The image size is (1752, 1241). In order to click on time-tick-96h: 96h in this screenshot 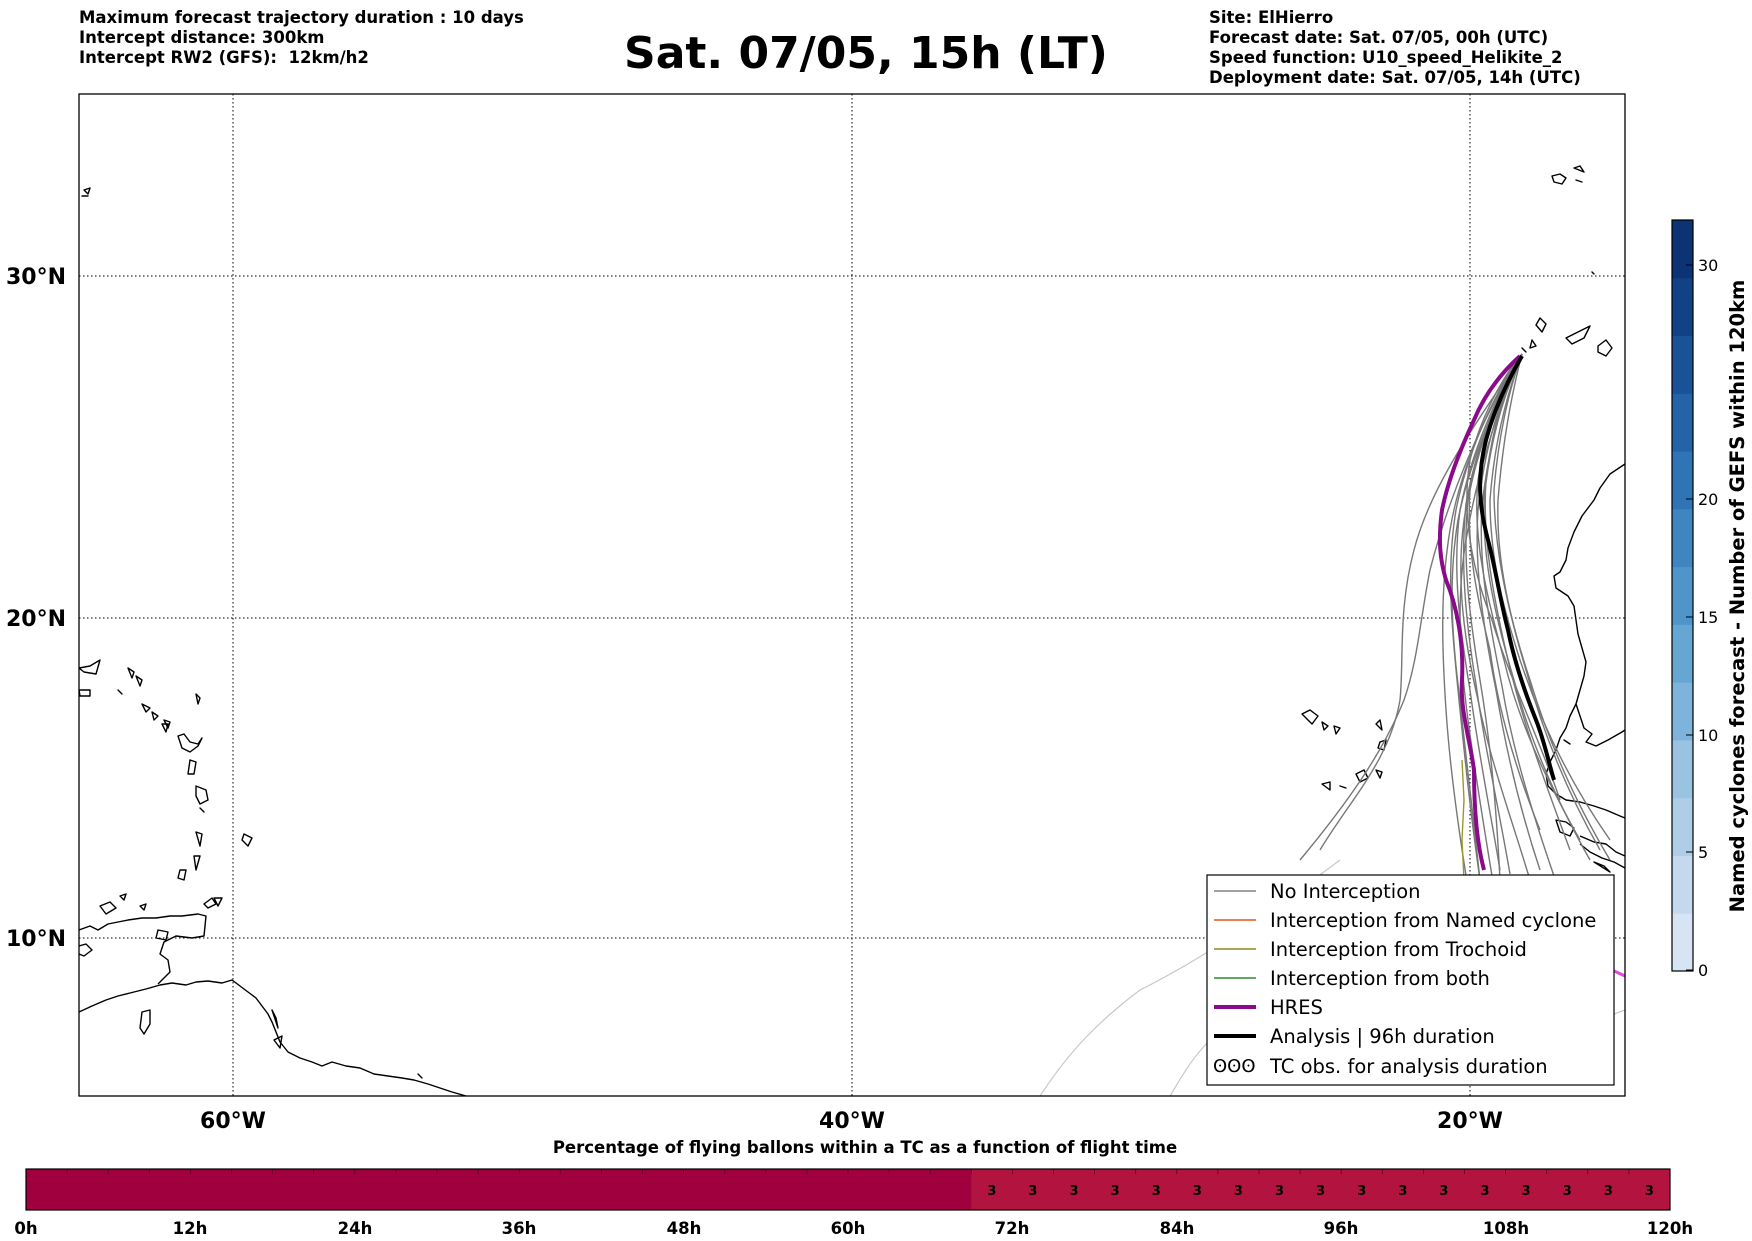, I will do `click(1341, 1228)`.